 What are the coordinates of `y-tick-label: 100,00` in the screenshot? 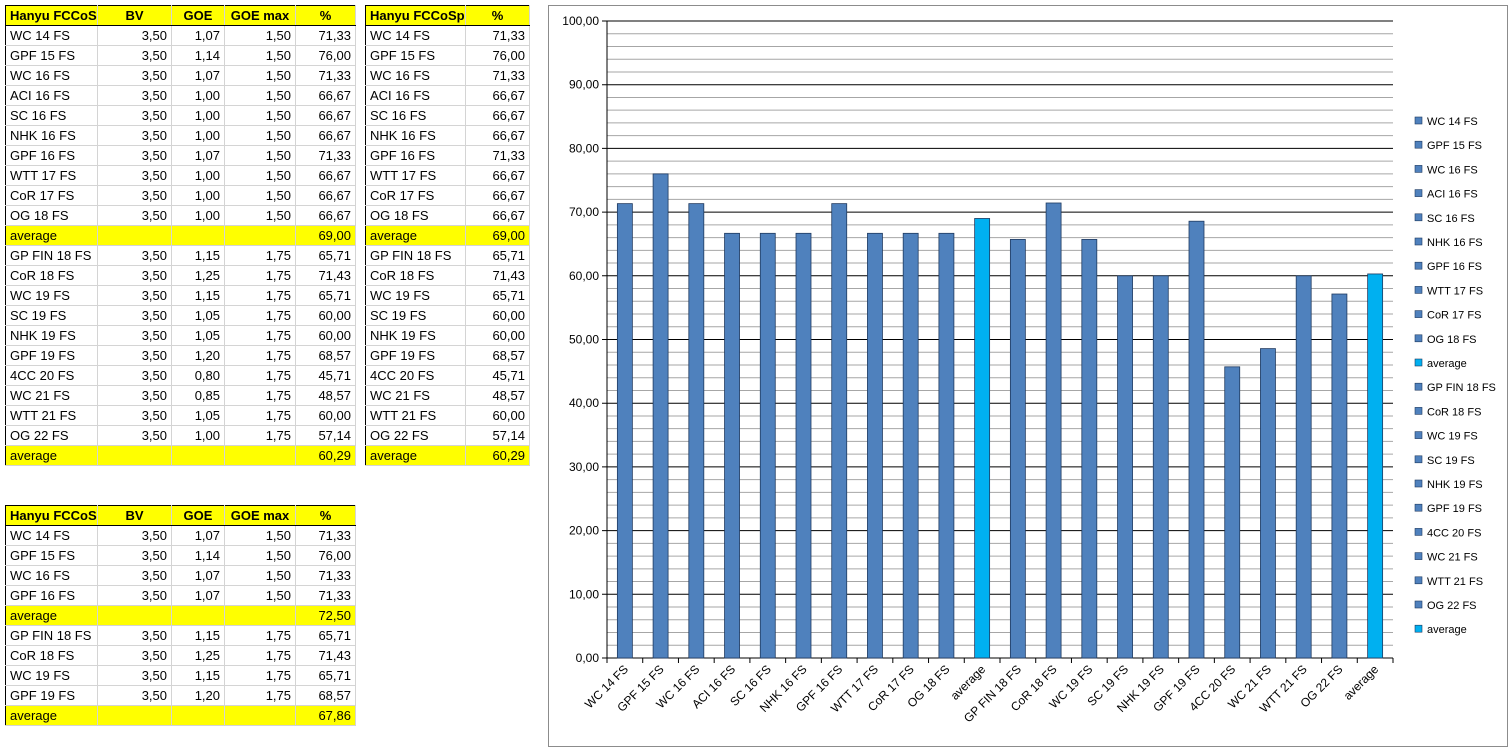 It's located at (580, 21).